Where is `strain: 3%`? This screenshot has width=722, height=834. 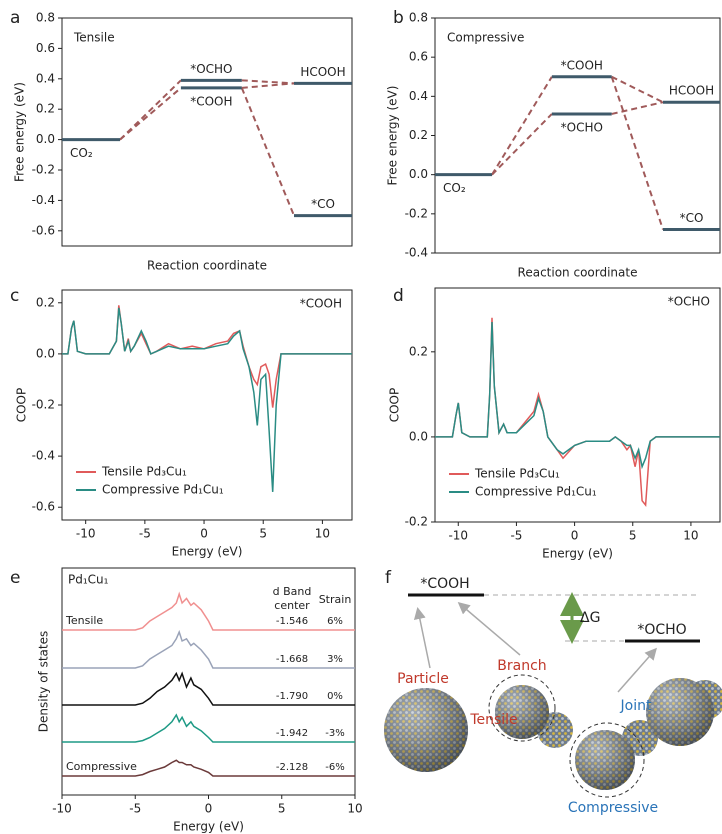
strain: 3% is located at coordinates (335, 659).